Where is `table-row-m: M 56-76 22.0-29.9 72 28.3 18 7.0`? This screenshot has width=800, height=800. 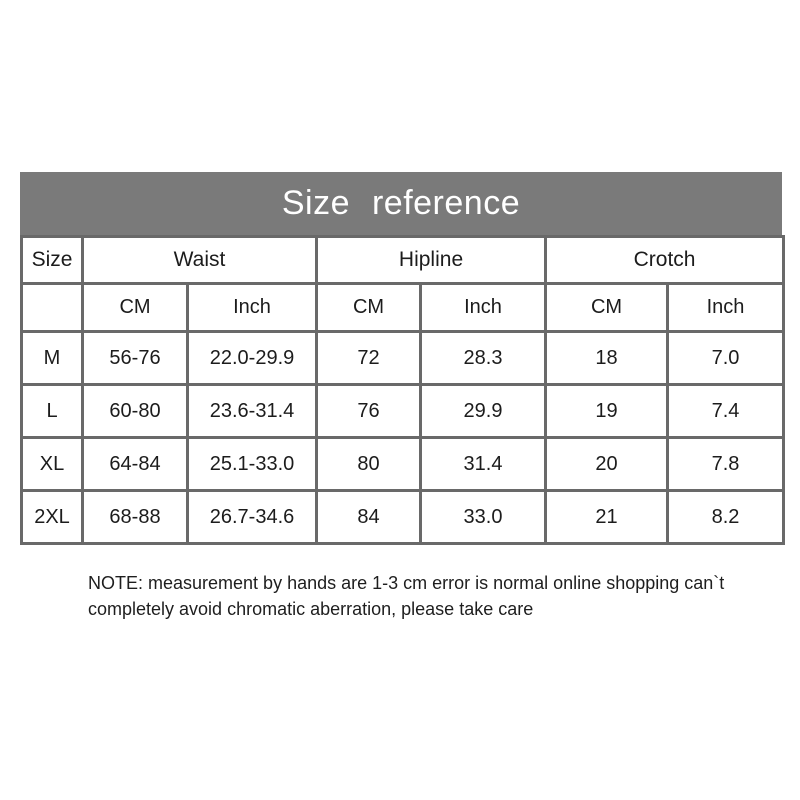
table-row-m: M 56-76 22.0-29.9 72 28.3 18 7.0 is located at coordinates (403, 358).